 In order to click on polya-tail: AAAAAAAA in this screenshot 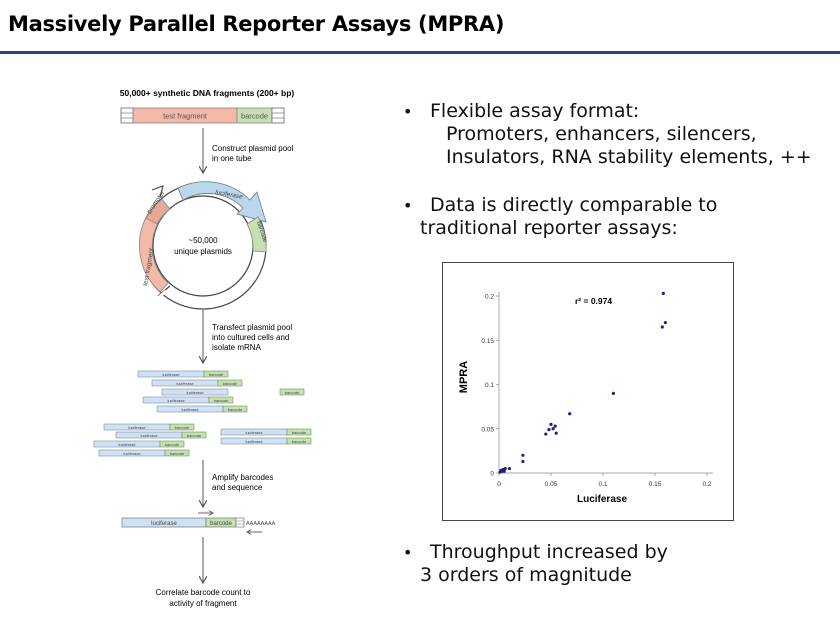, I will do `click(261, 524)`.